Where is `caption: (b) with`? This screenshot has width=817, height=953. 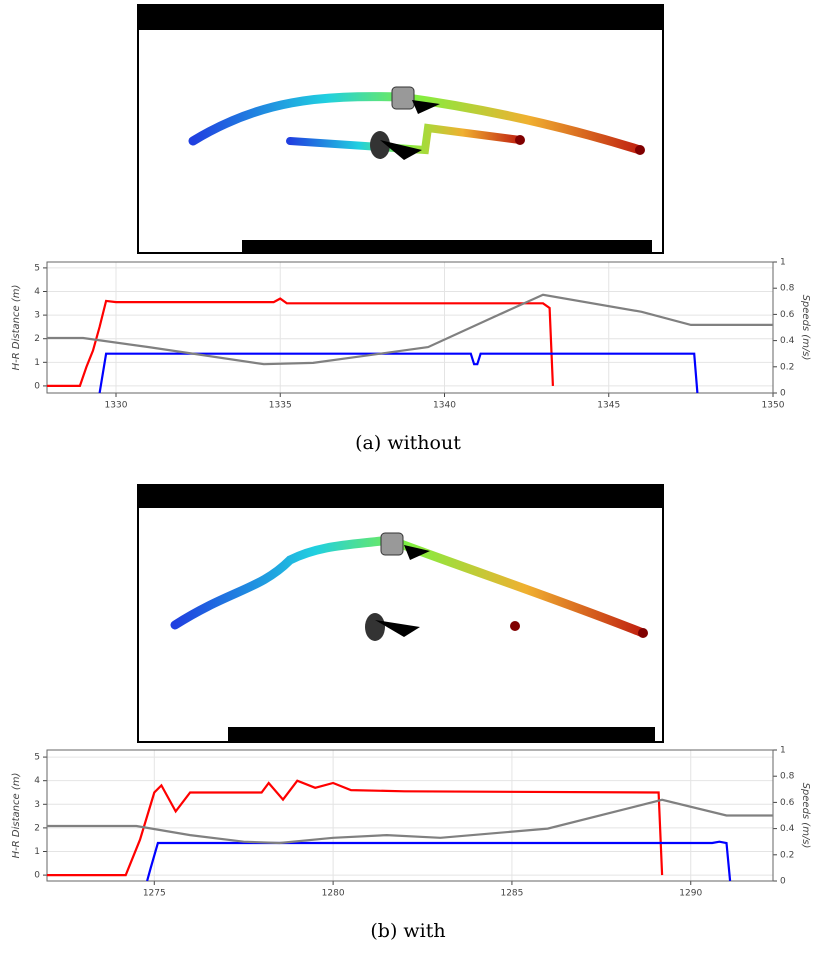
caption: (b) with is located at coordinates (407, 931).